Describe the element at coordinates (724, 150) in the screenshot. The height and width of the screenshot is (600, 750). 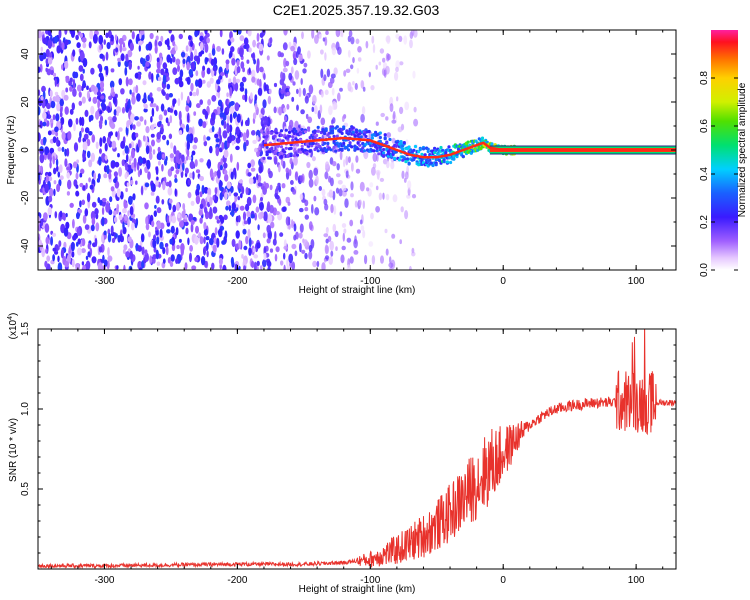
I see `colorbar-gradient` at that location.